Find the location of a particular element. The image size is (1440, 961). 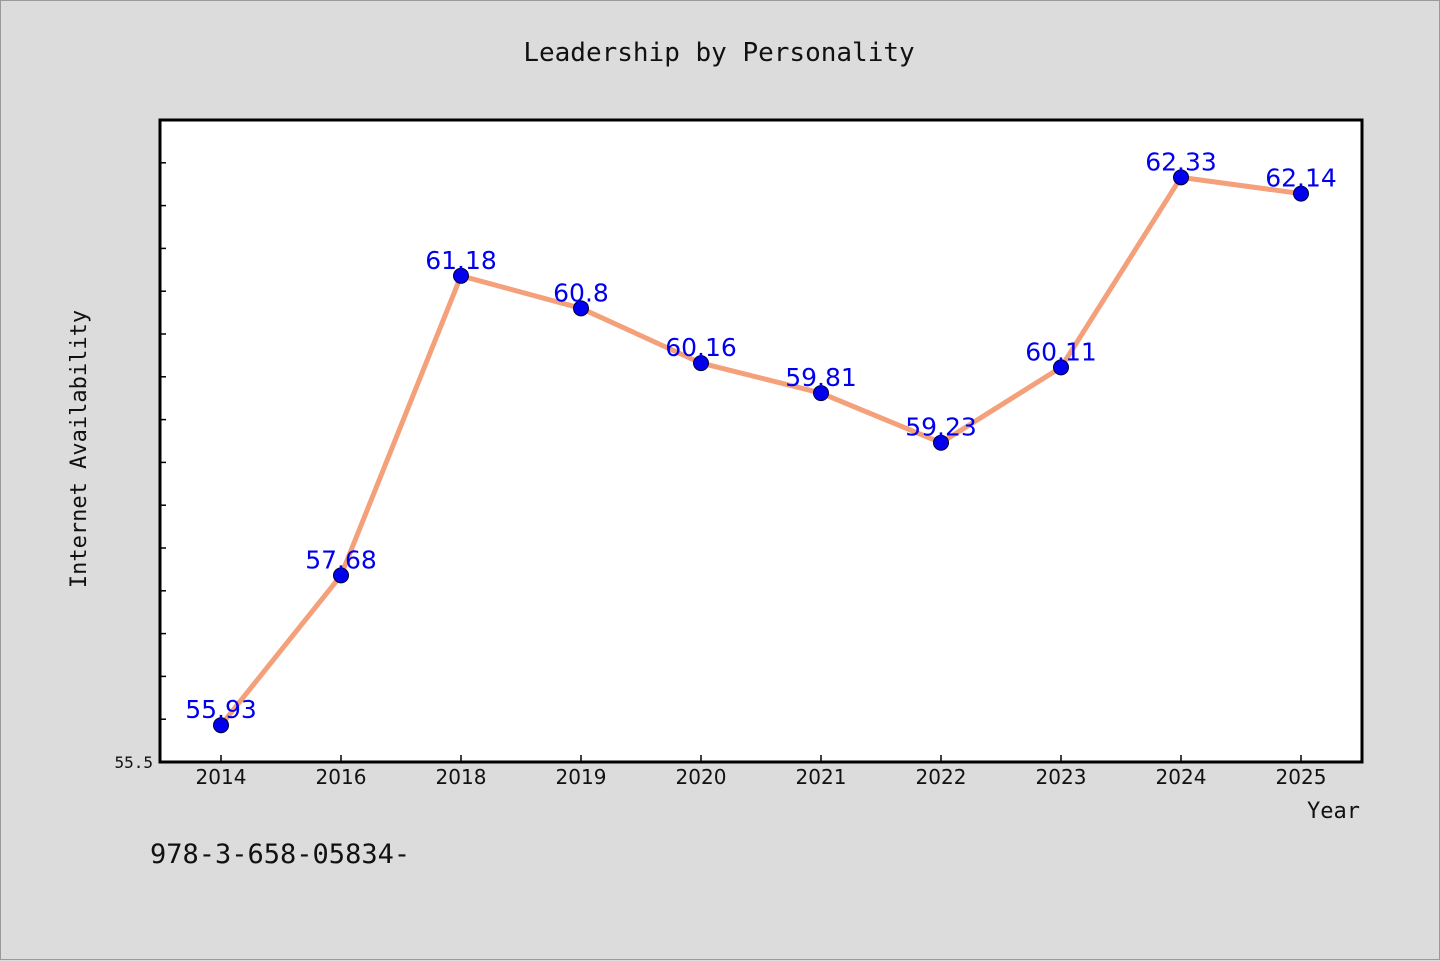

data-label: 57.68 is located at coordinates (341, 559).